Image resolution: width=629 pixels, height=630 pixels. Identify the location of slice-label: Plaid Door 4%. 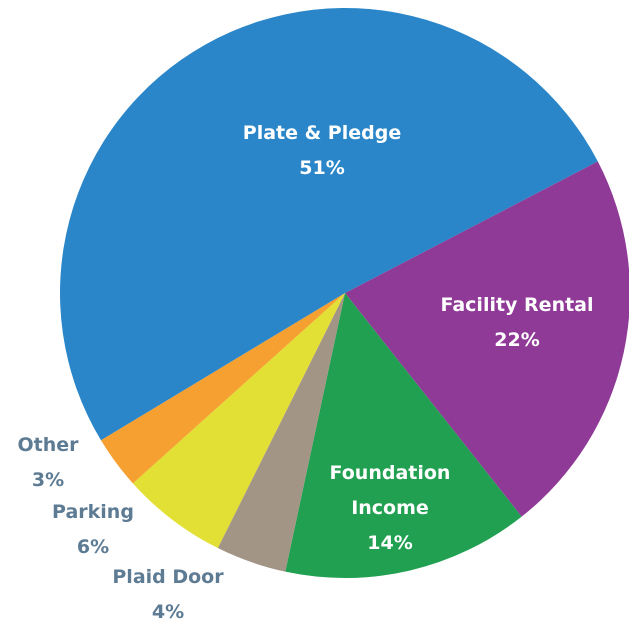
(168, 595).